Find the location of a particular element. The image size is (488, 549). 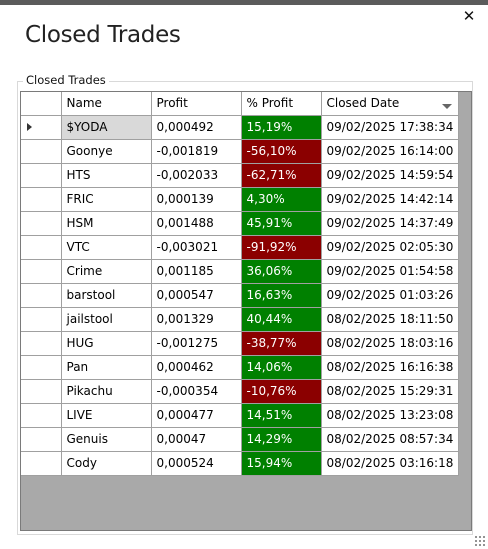

profit-cell: -0,000354 is located at coordinates (196, 391).